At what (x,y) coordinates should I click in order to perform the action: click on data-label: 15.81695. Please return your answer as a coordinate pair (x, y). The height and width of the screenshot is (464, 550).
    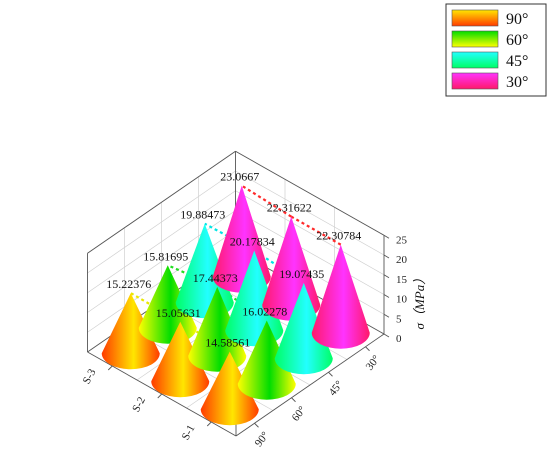
    Looking at the image, I should click on (165, 256).